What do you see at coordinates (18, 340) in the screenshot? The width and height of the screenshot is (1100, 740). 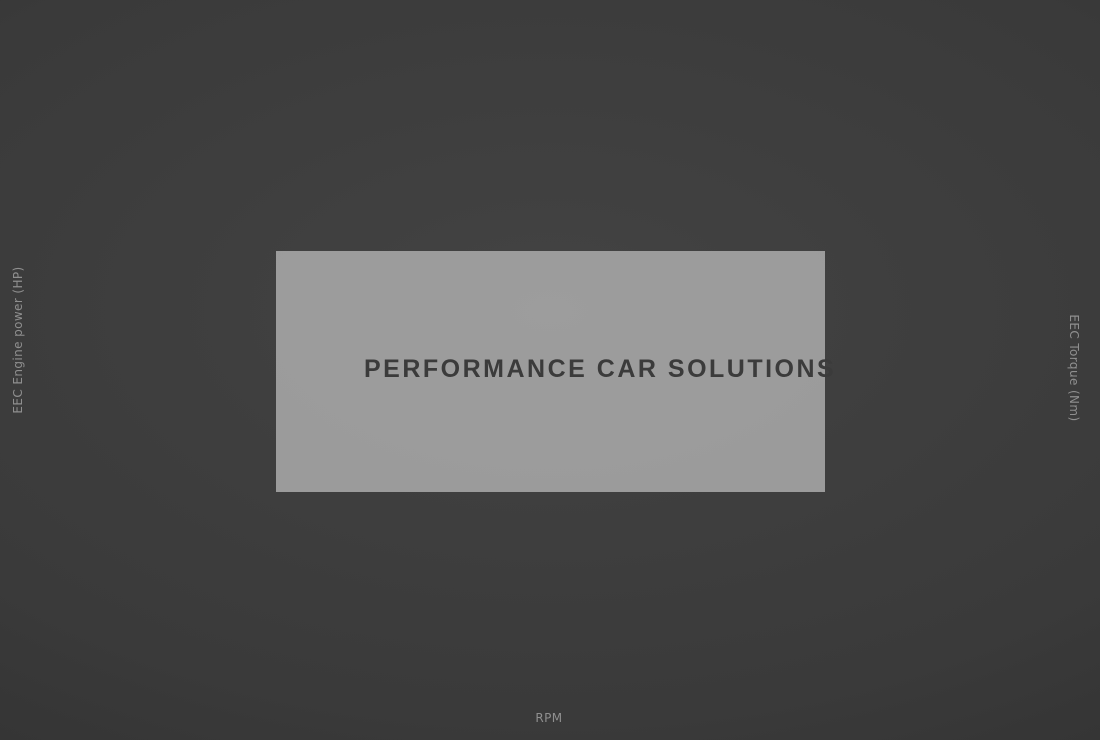 I see `y-axis-title-left: EEC Engine power (HP)` at bounding box center [18, 340].